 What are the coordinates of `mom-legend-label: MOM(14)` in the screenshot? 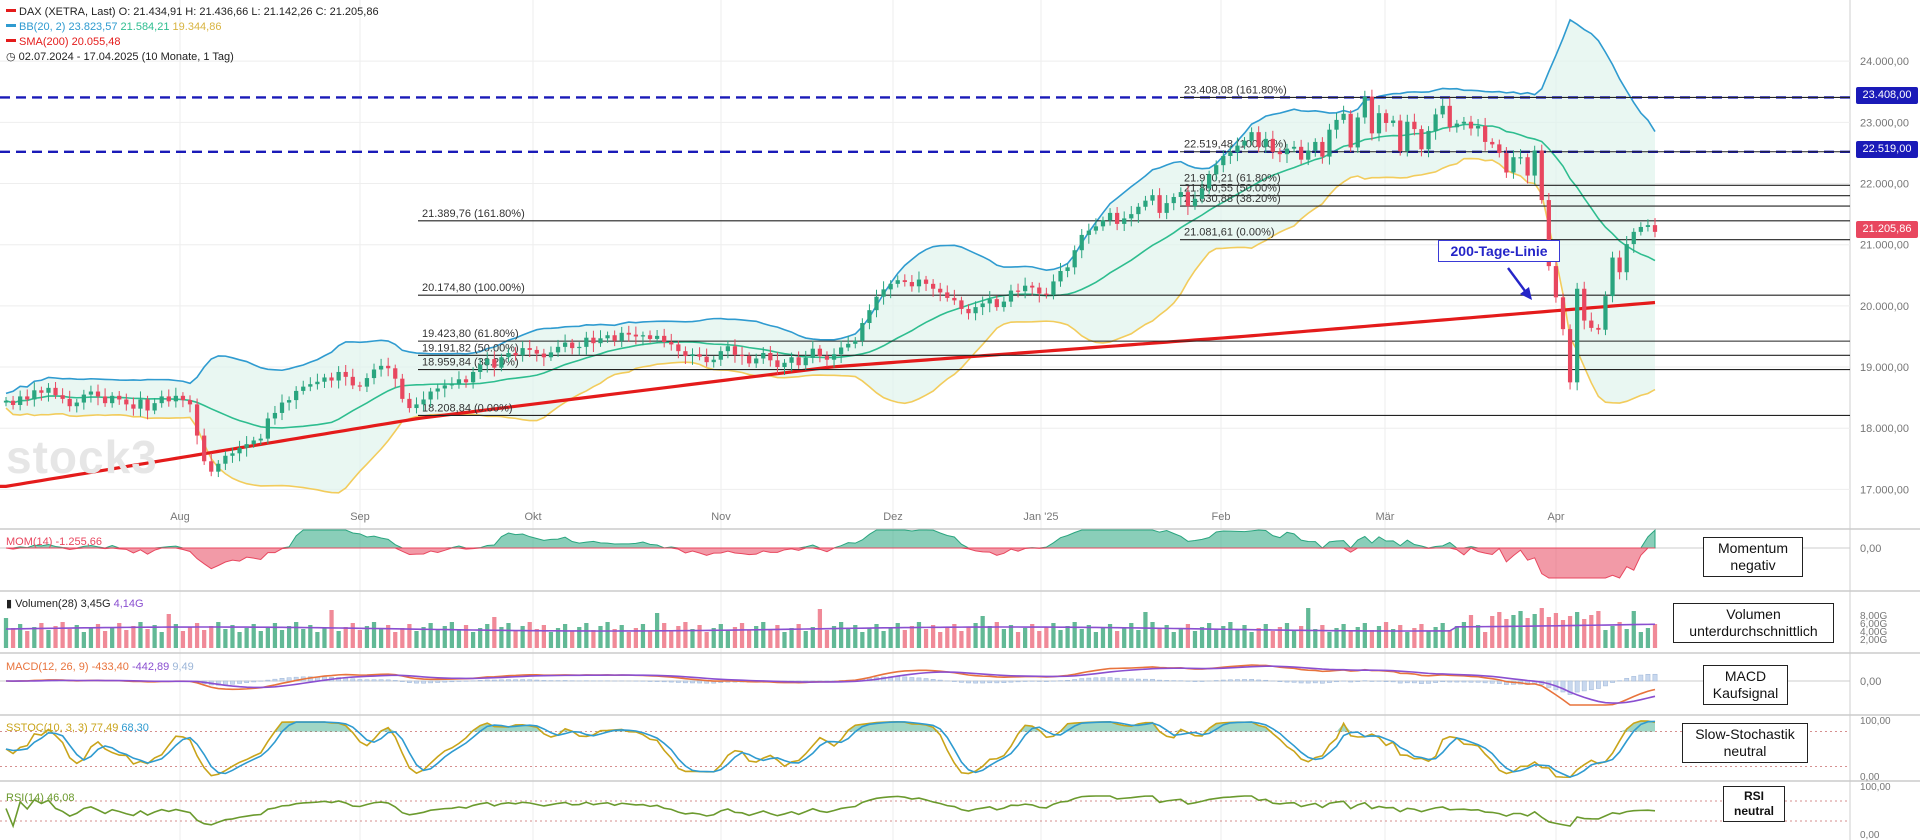 It's located at (29, 542).